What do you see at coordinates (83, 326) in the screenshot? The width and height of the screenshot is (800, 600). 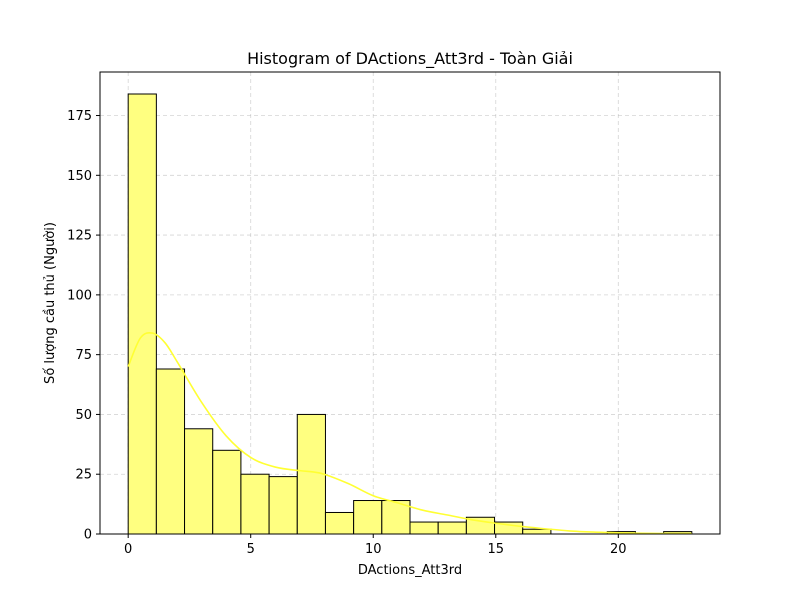 I see `y-axis-ticks: 0 25 50 75 100 125 150 175` at bounding box center [83, 326].